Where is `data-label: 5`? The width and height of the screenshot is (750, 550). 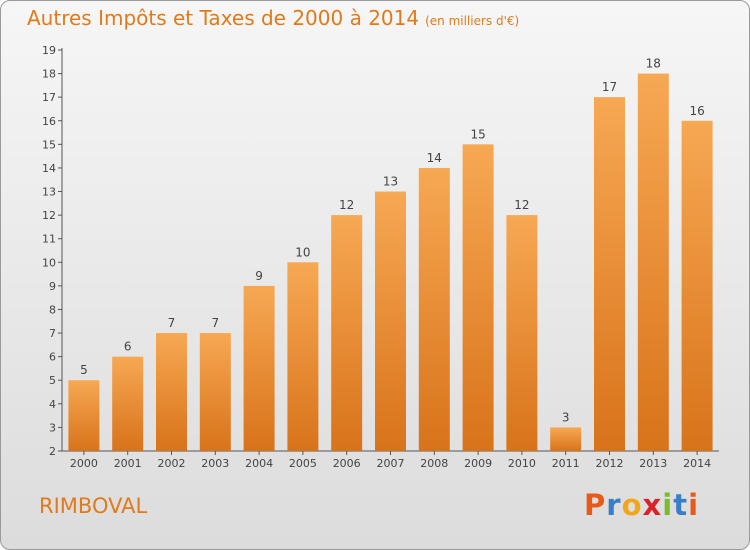 data-label: 5 is located at coordinates (84, 370).